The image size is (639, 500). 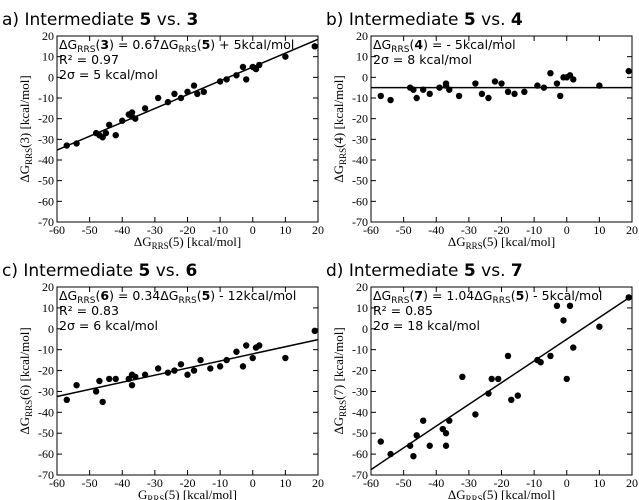 What do you see at coordinates (199, 44) in the screenshot?
I see `fit-paren-open-2: (` at bounding box center [199, 44].